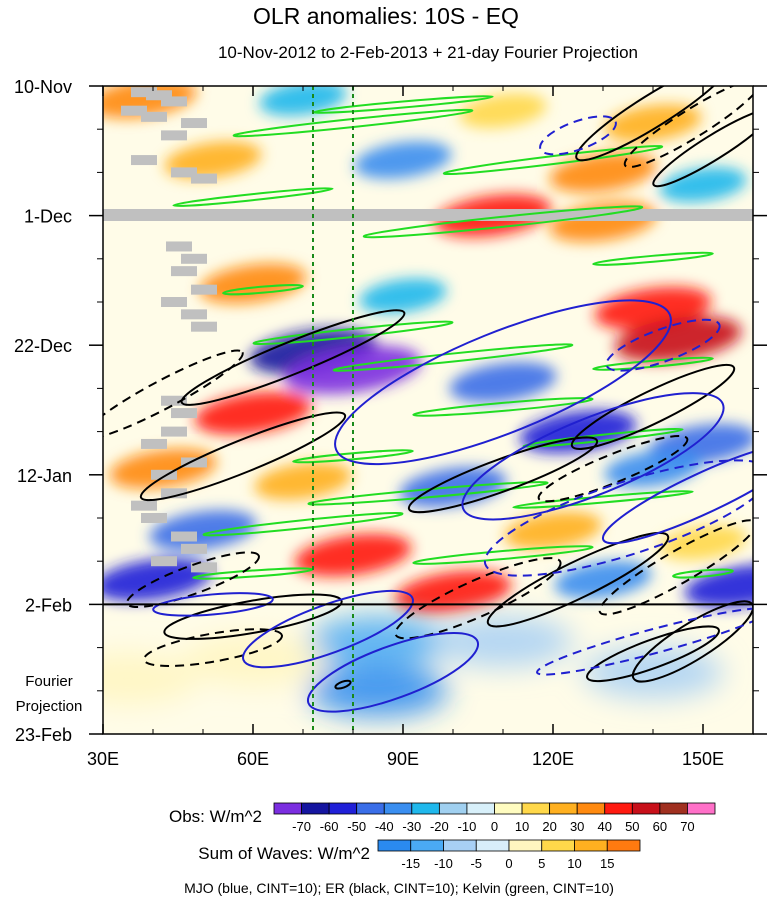  What do you see at coordinates (43, 87) in the screenshot?
I see `y-tick-label: 10-Nov` at bounding box center [43, 87].